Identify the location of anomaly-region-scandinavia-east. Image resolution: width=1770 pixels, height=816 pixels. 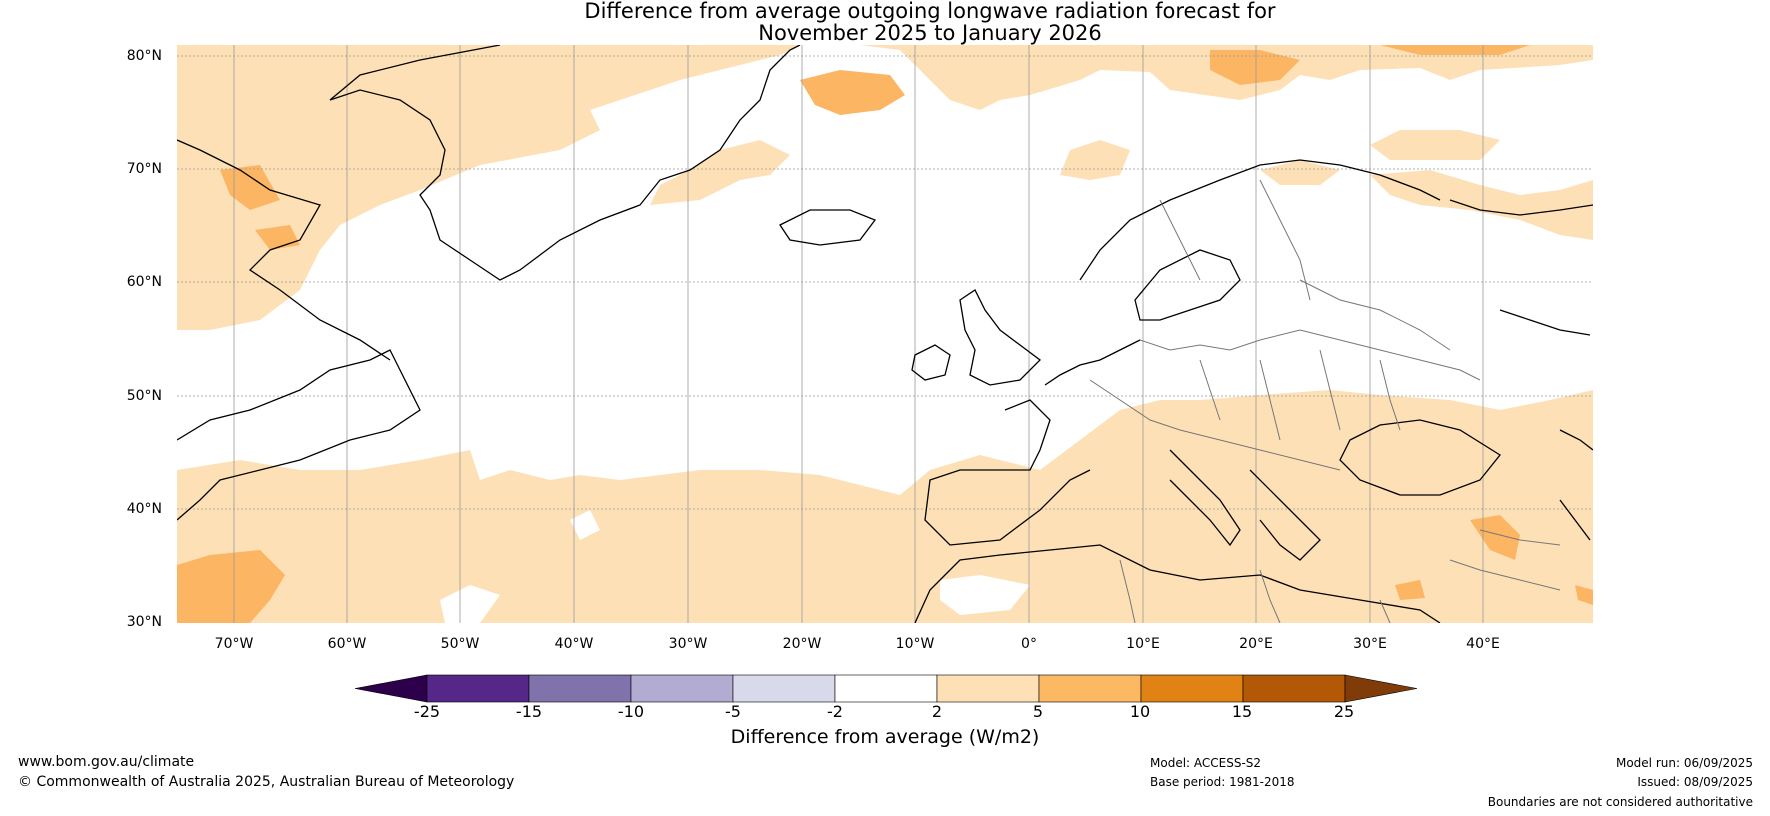
(1481, 205).